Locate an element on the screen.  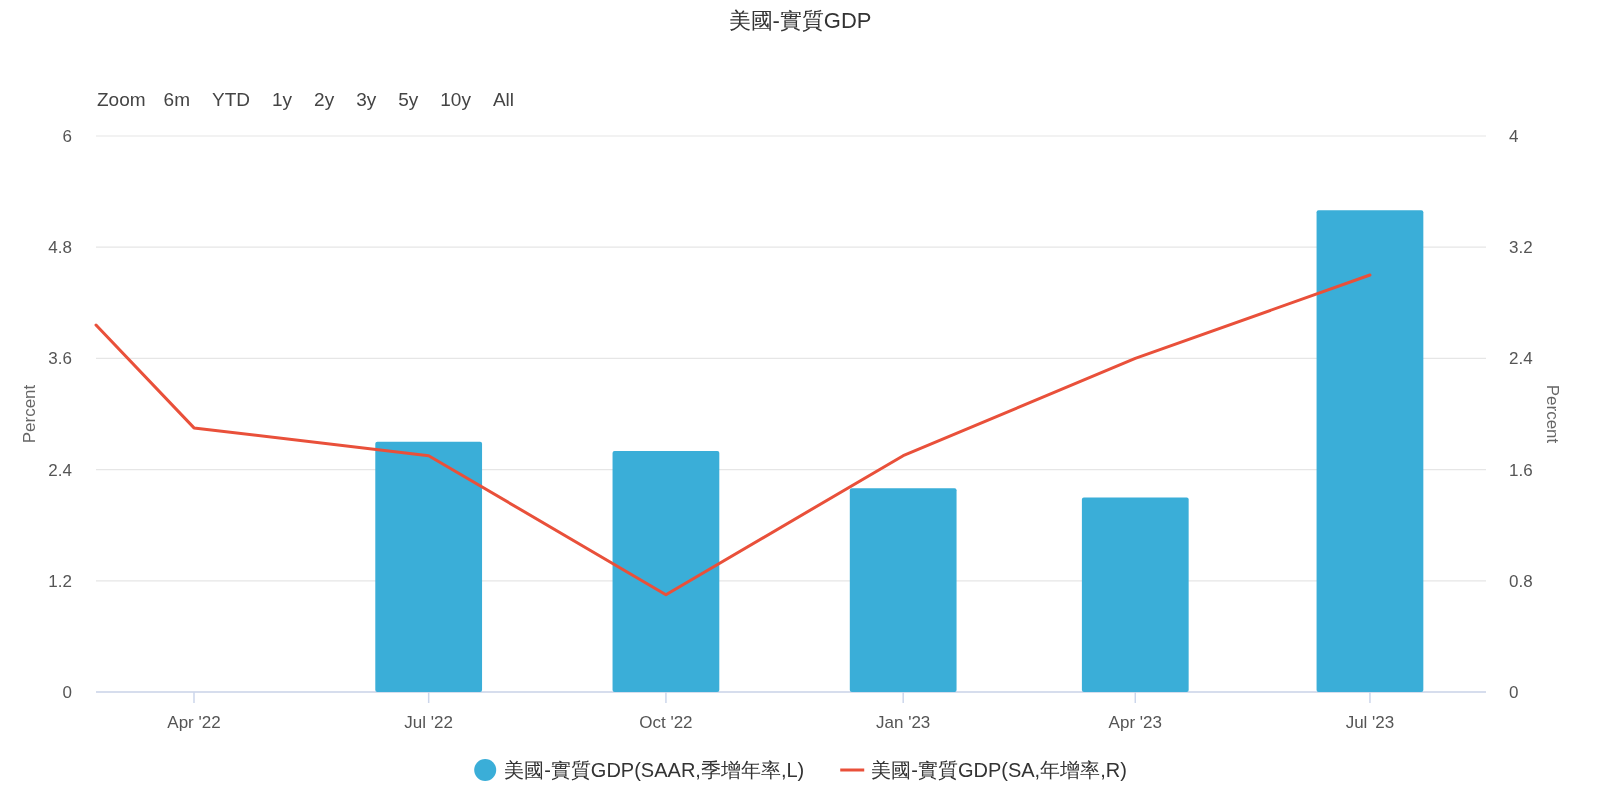
y-tick-label: 0 is located at coordinates (67, 692).